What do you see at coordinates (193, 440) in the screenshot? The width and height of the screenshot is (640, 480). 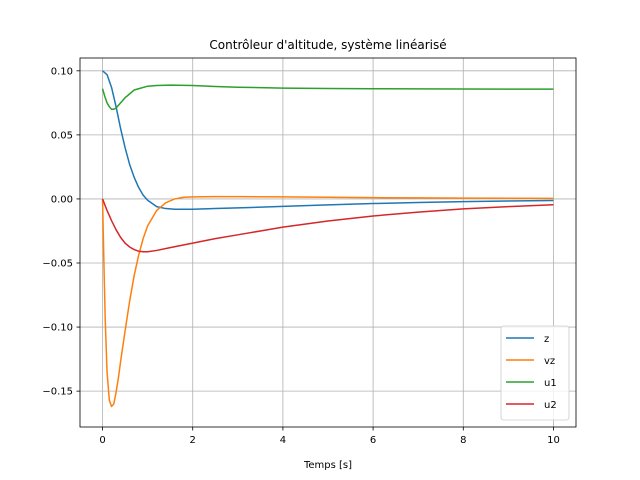 I see `x-tick-label: 2` at bounding box center [193, 440].